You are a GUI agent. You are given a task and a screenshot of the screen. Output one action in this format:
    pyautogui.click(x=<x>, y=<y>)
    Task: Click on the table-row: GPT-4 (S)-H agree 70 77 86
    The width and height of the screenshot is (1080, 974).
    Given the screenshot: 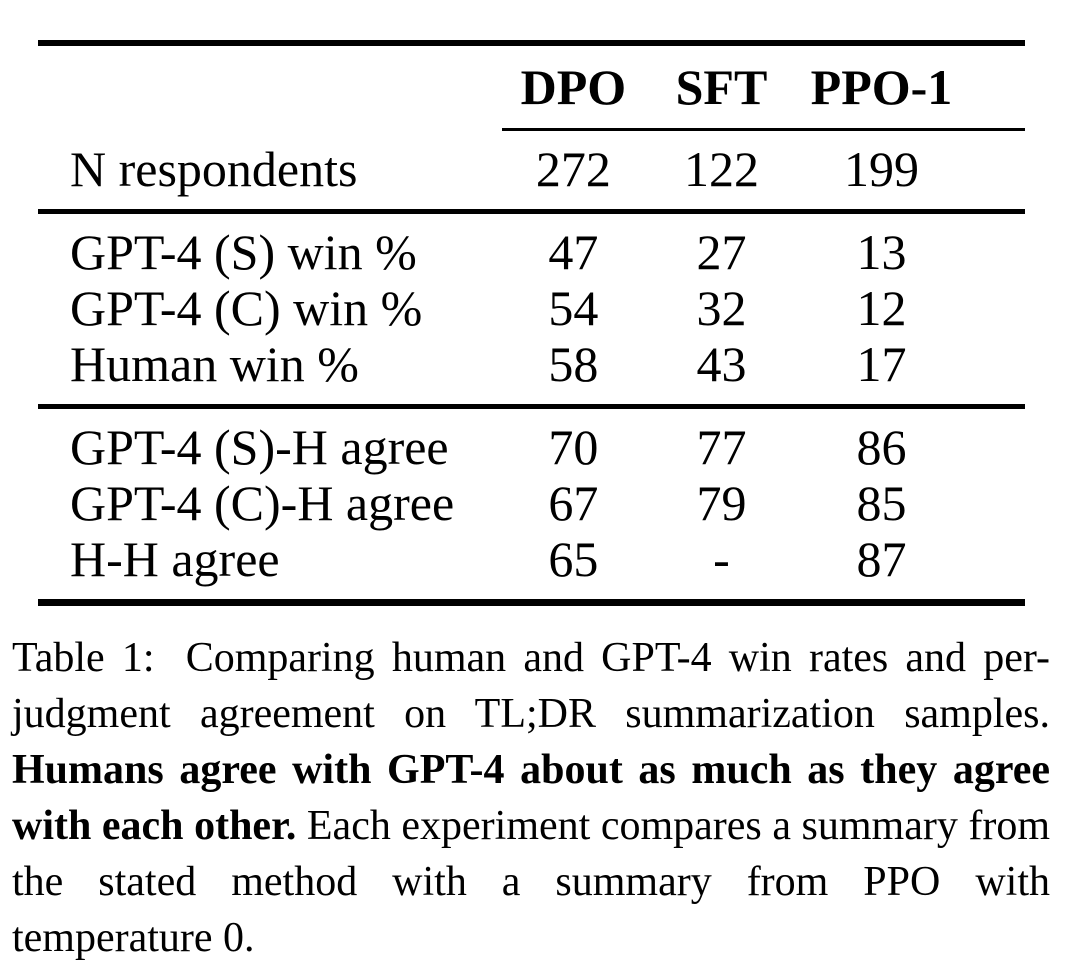 What is the action you would take?
    pyautogui.click(x=531, y=441)
    